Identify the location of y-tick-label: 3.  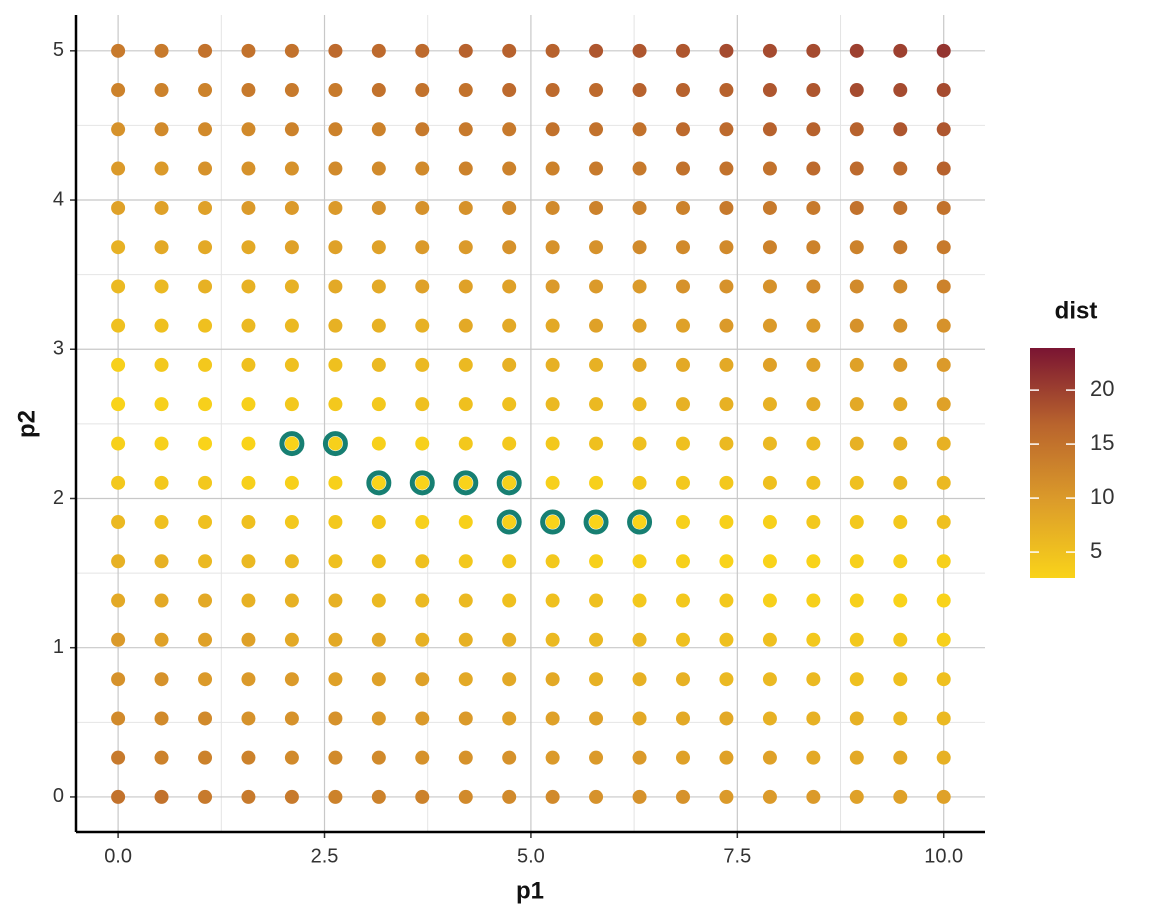
(58, 349).